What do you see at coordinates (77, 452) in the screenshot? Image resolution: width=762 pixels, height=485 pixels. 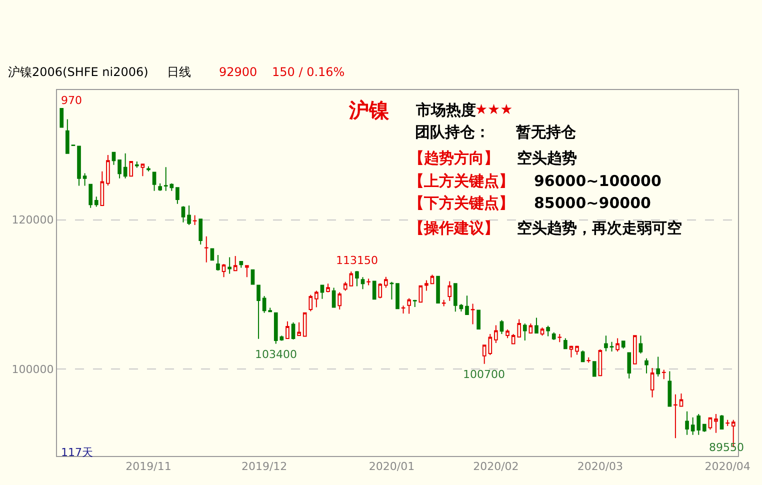 I see `annotation: 117天` at bounding box center [77, 452].